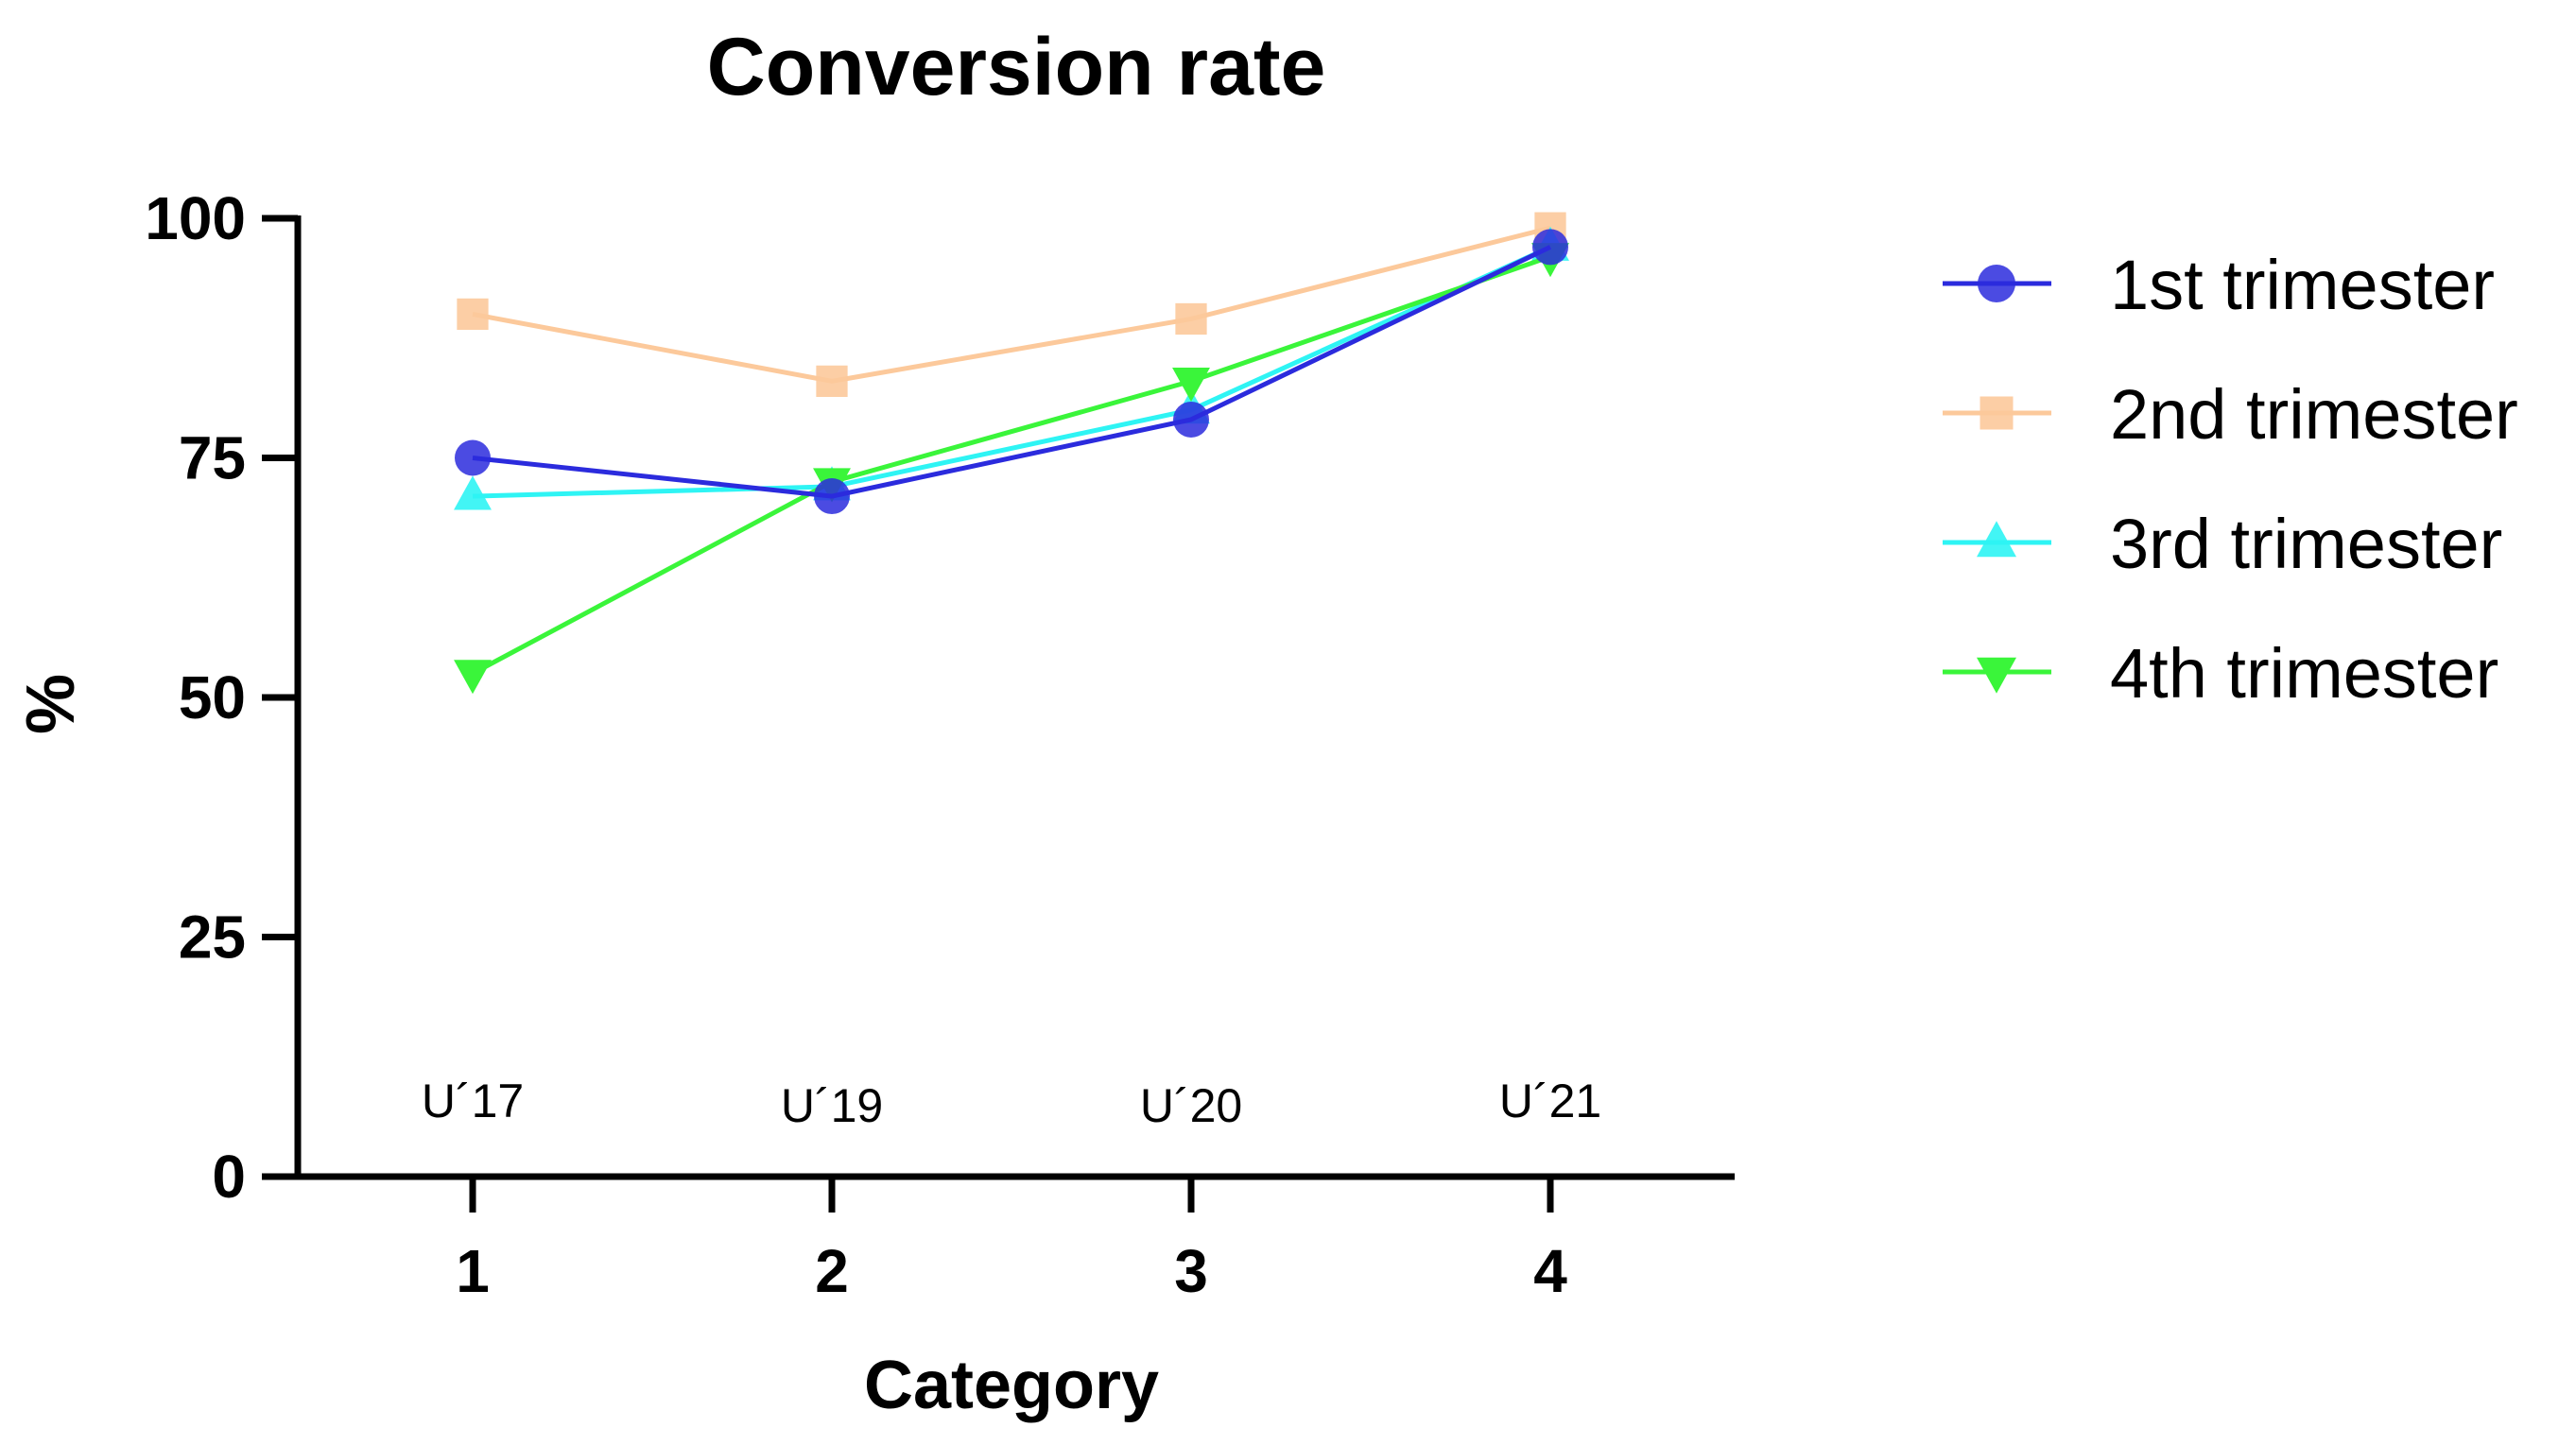 This screenshot has width=2576, height=1445. What do you see at coordinates (1550, 1101) in the screenshot?
I see `point-annotation: U´21` at bounding box center [1550, 1101].